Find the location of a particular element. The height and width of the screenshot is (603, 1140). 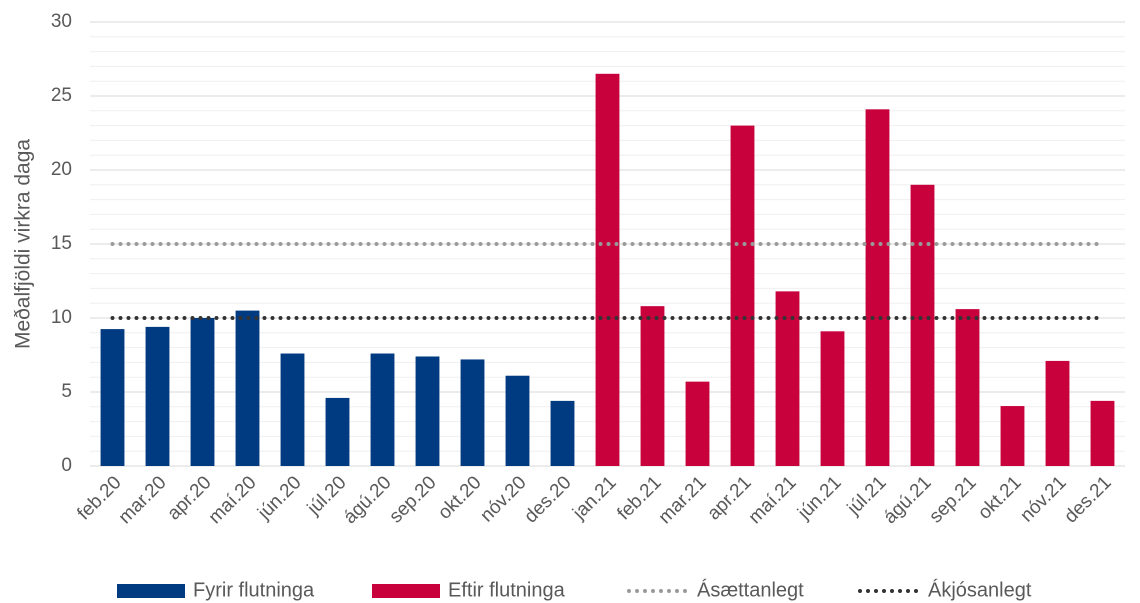

x-tick-label: des.20 is located at coordinates (547, 499).